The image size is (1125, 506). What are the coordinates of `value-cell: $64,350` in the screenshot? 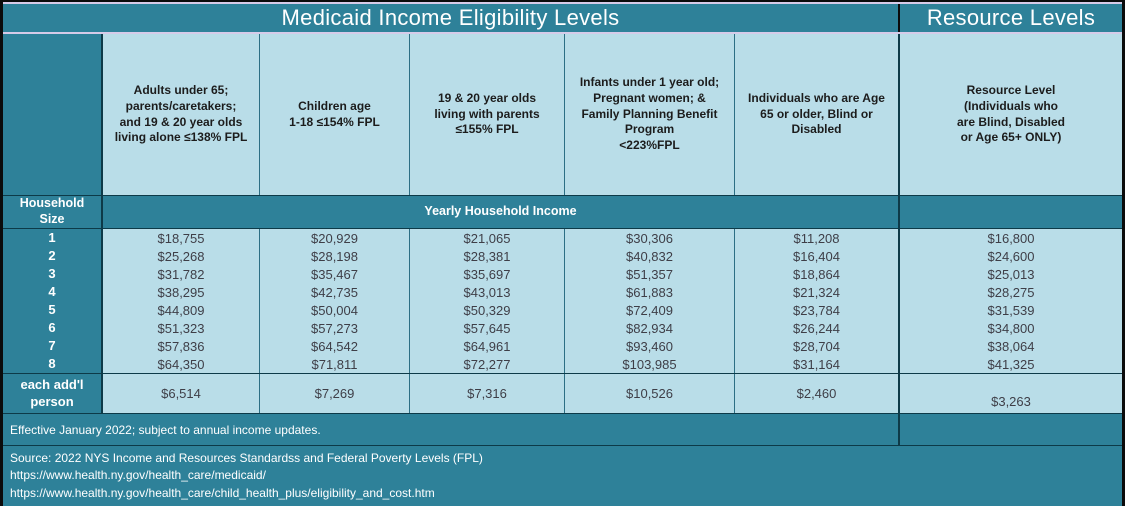 It's located at (181, 364).